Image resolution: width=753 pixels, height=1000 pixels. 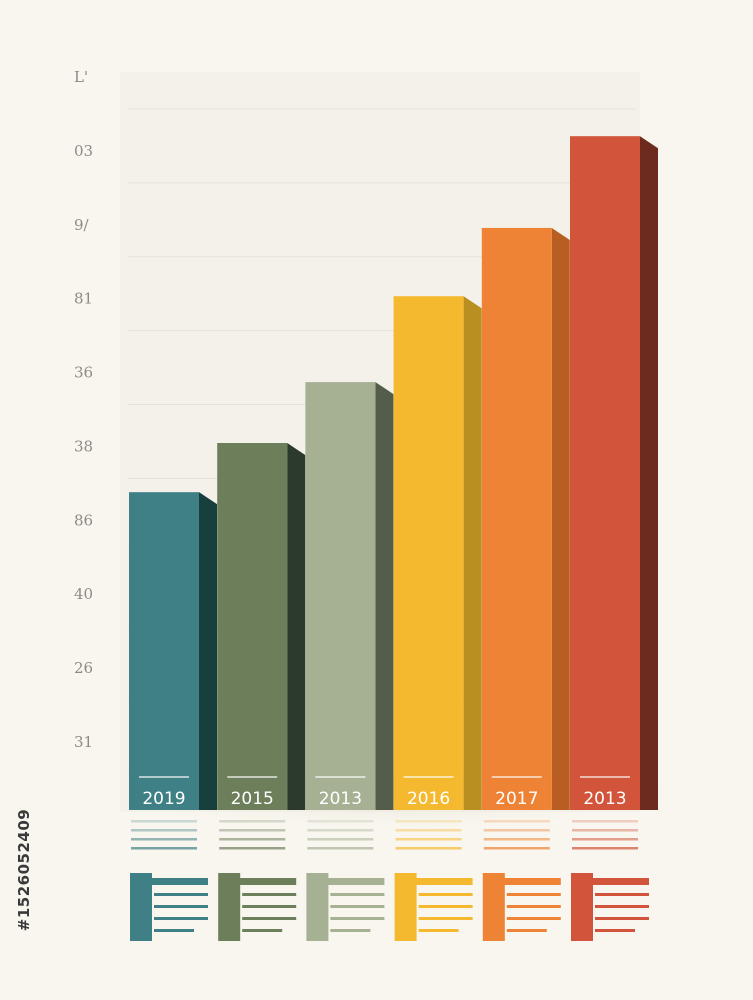 I want to click on y-tick-label: 03, so click(x=83, y=151).